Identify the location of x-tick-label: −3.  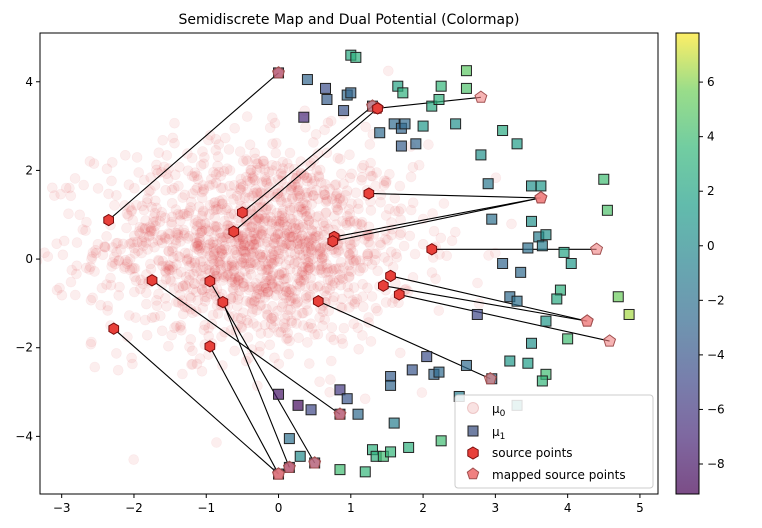
(62, 508).